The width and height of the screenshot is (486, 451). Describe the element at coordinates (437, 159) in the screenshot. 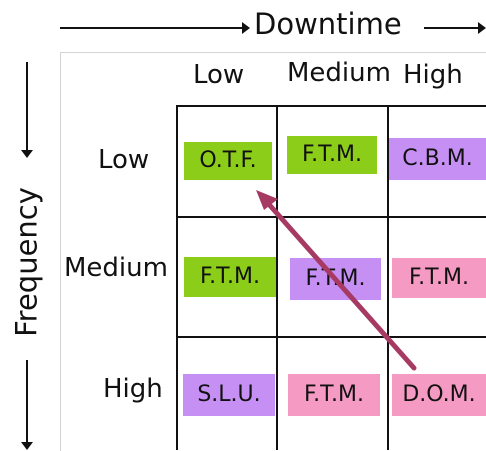

I see `cell-low-high: C.B.M.` at that location.